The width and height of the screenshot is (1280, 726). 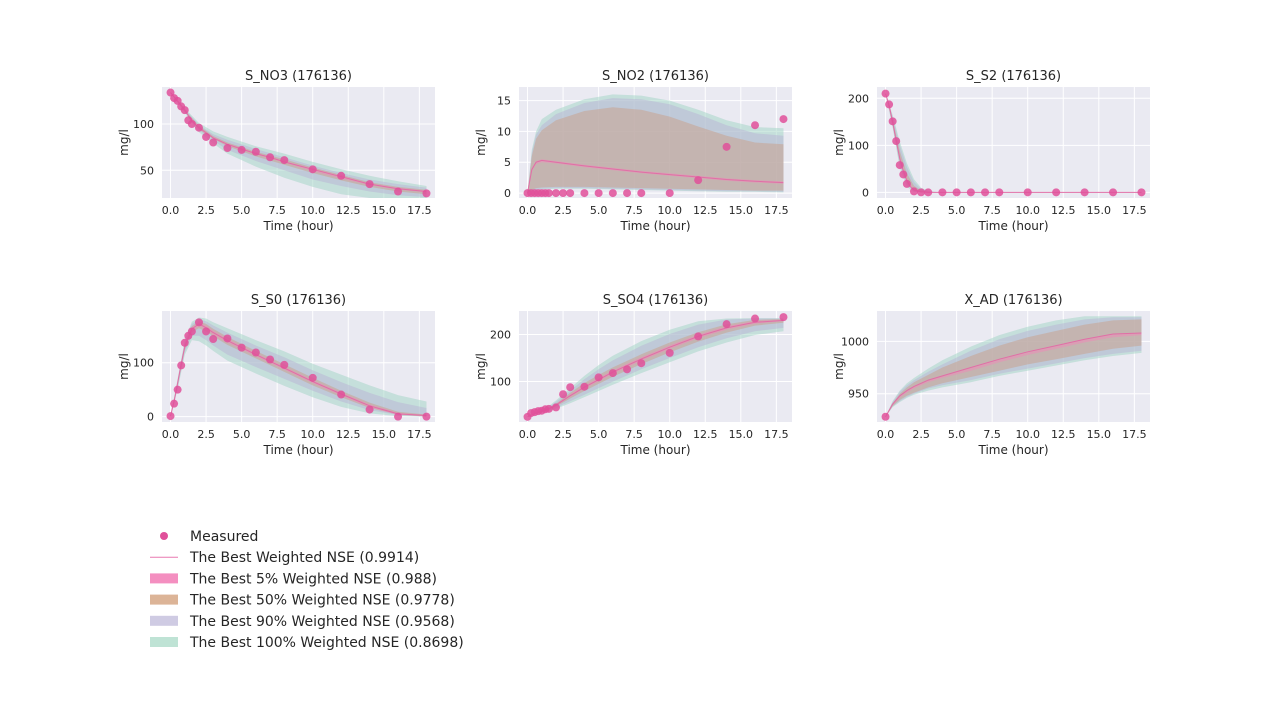 I want to click on legend-label: Measured, so click(x=224, y=537).